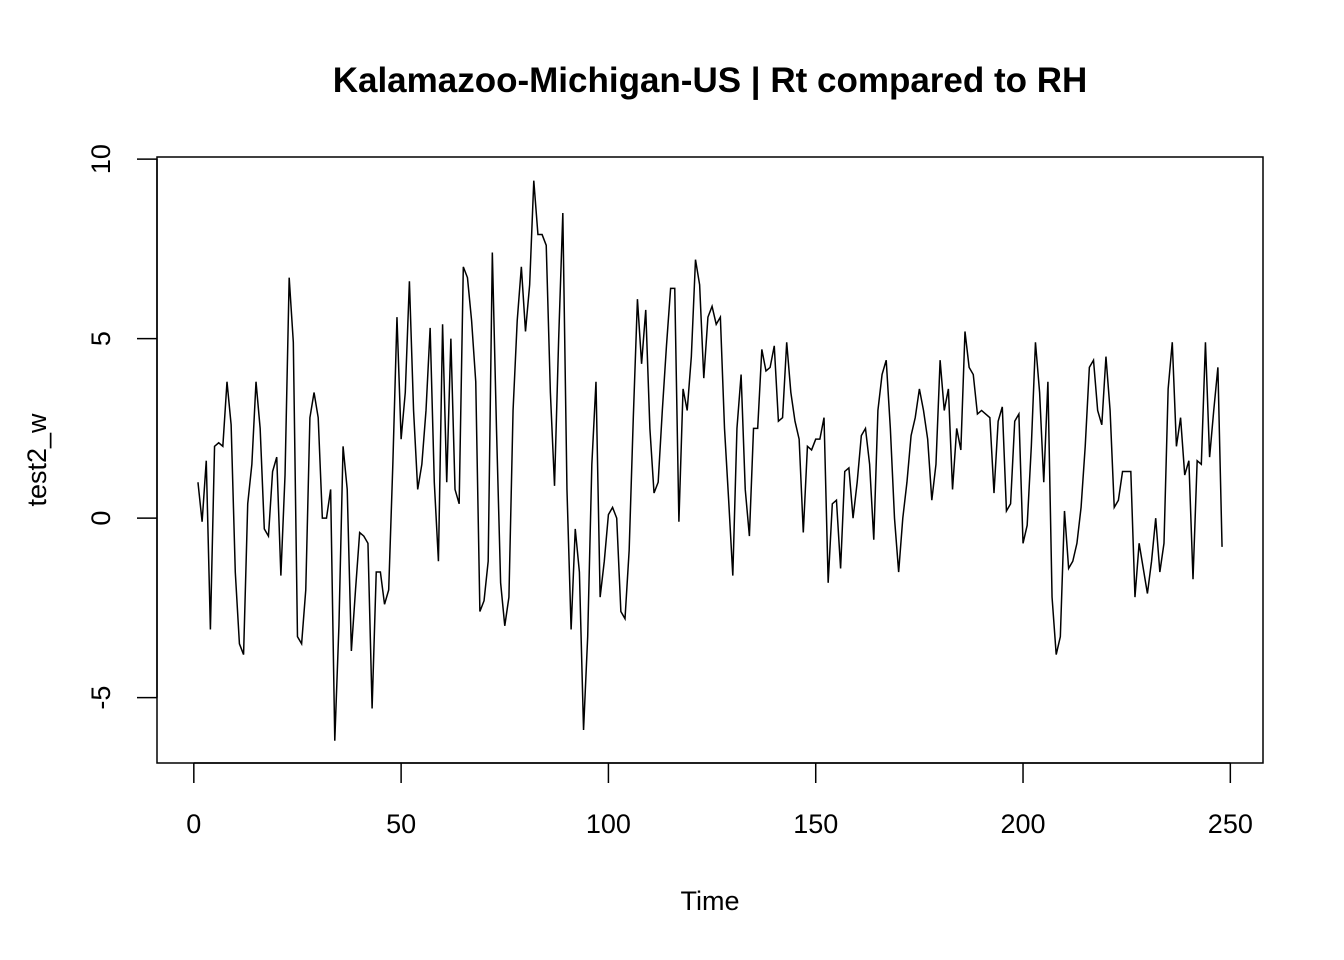 The image size is (1344, 960). Describe the element at coordinates (101, 698) in the screenshot. I see `y-tick-label: -5` at that location.